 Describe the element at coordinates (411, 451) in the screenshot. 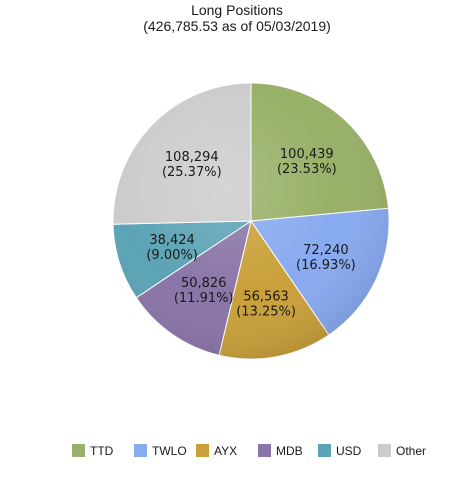

I see `legend-label-other: Other` at that location.